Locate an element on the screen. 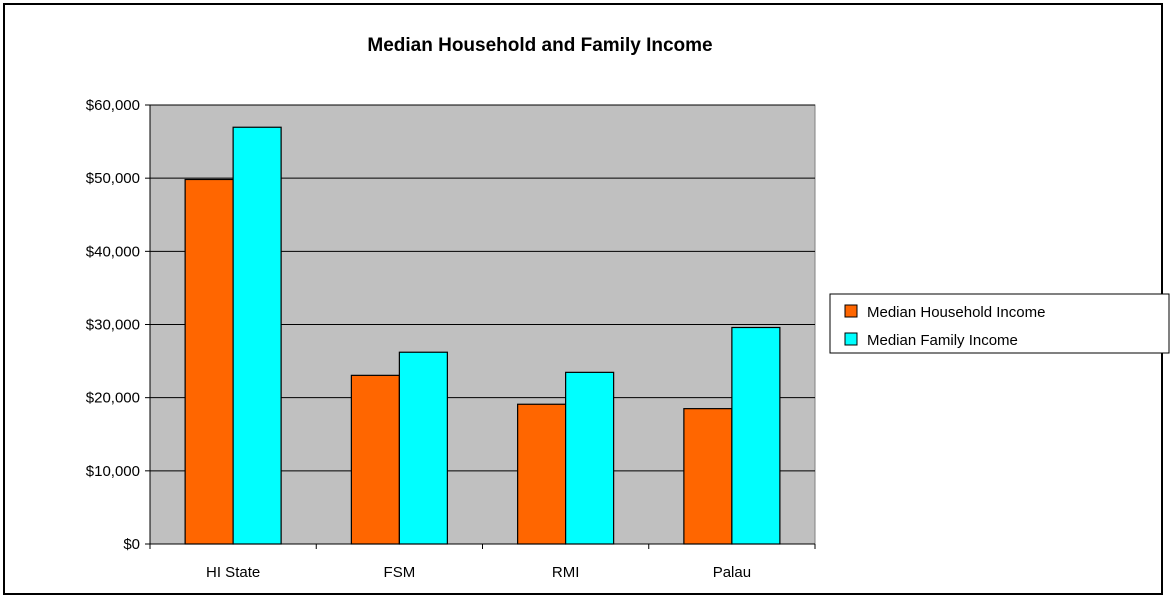 The height and width of the screenshot is (600, 1170). y-tick-label: $0 is located at coordinates (131, 544).